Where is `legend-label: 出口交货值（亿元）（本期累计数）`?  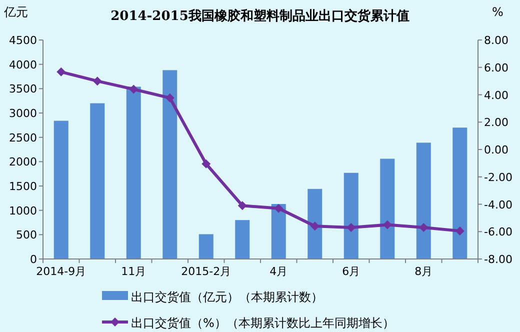
legend-label: 出口交货值（亿元）（本期累计数） is located at coordinates (227, 297).